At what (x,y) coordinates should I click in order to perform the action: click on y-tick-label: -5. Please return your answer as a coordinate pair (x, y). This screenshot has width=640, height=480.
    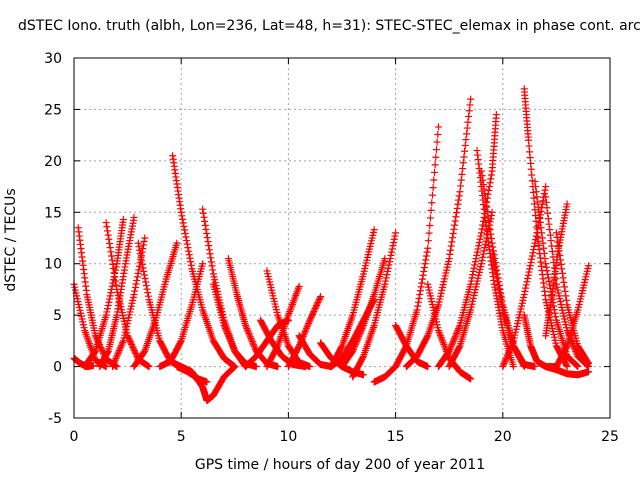
    Looking at the image, I should click on (55, 419).